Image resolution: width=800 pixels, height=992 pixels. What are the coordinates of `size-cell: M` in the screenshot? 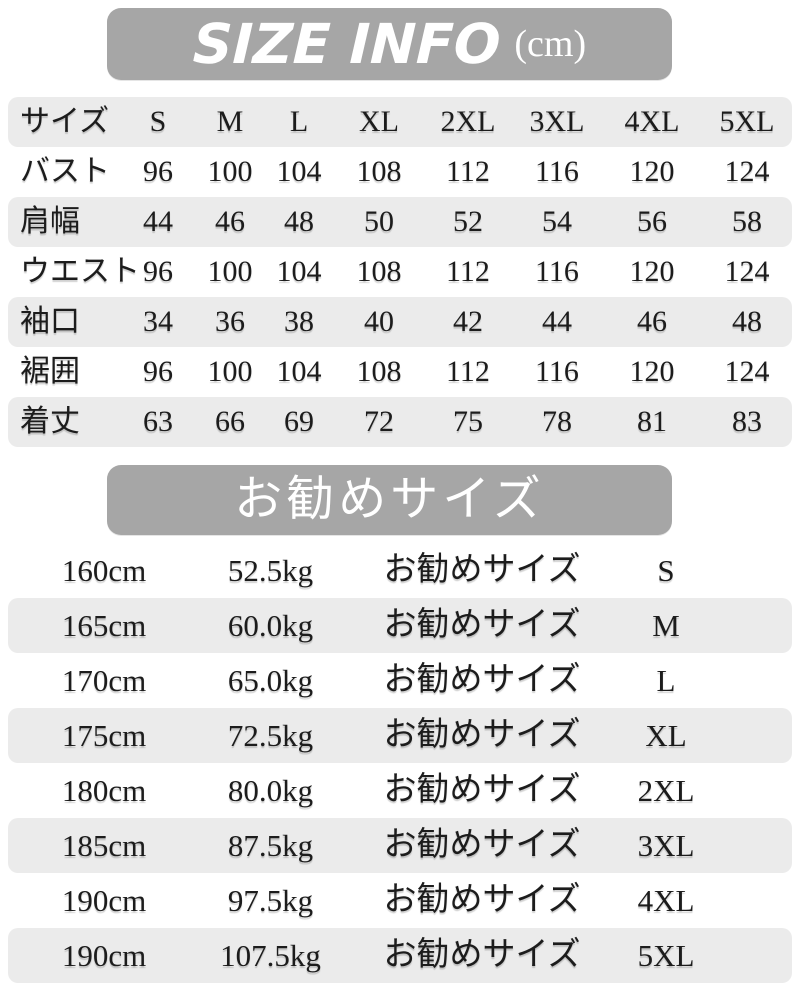 It's located at (666, 625).